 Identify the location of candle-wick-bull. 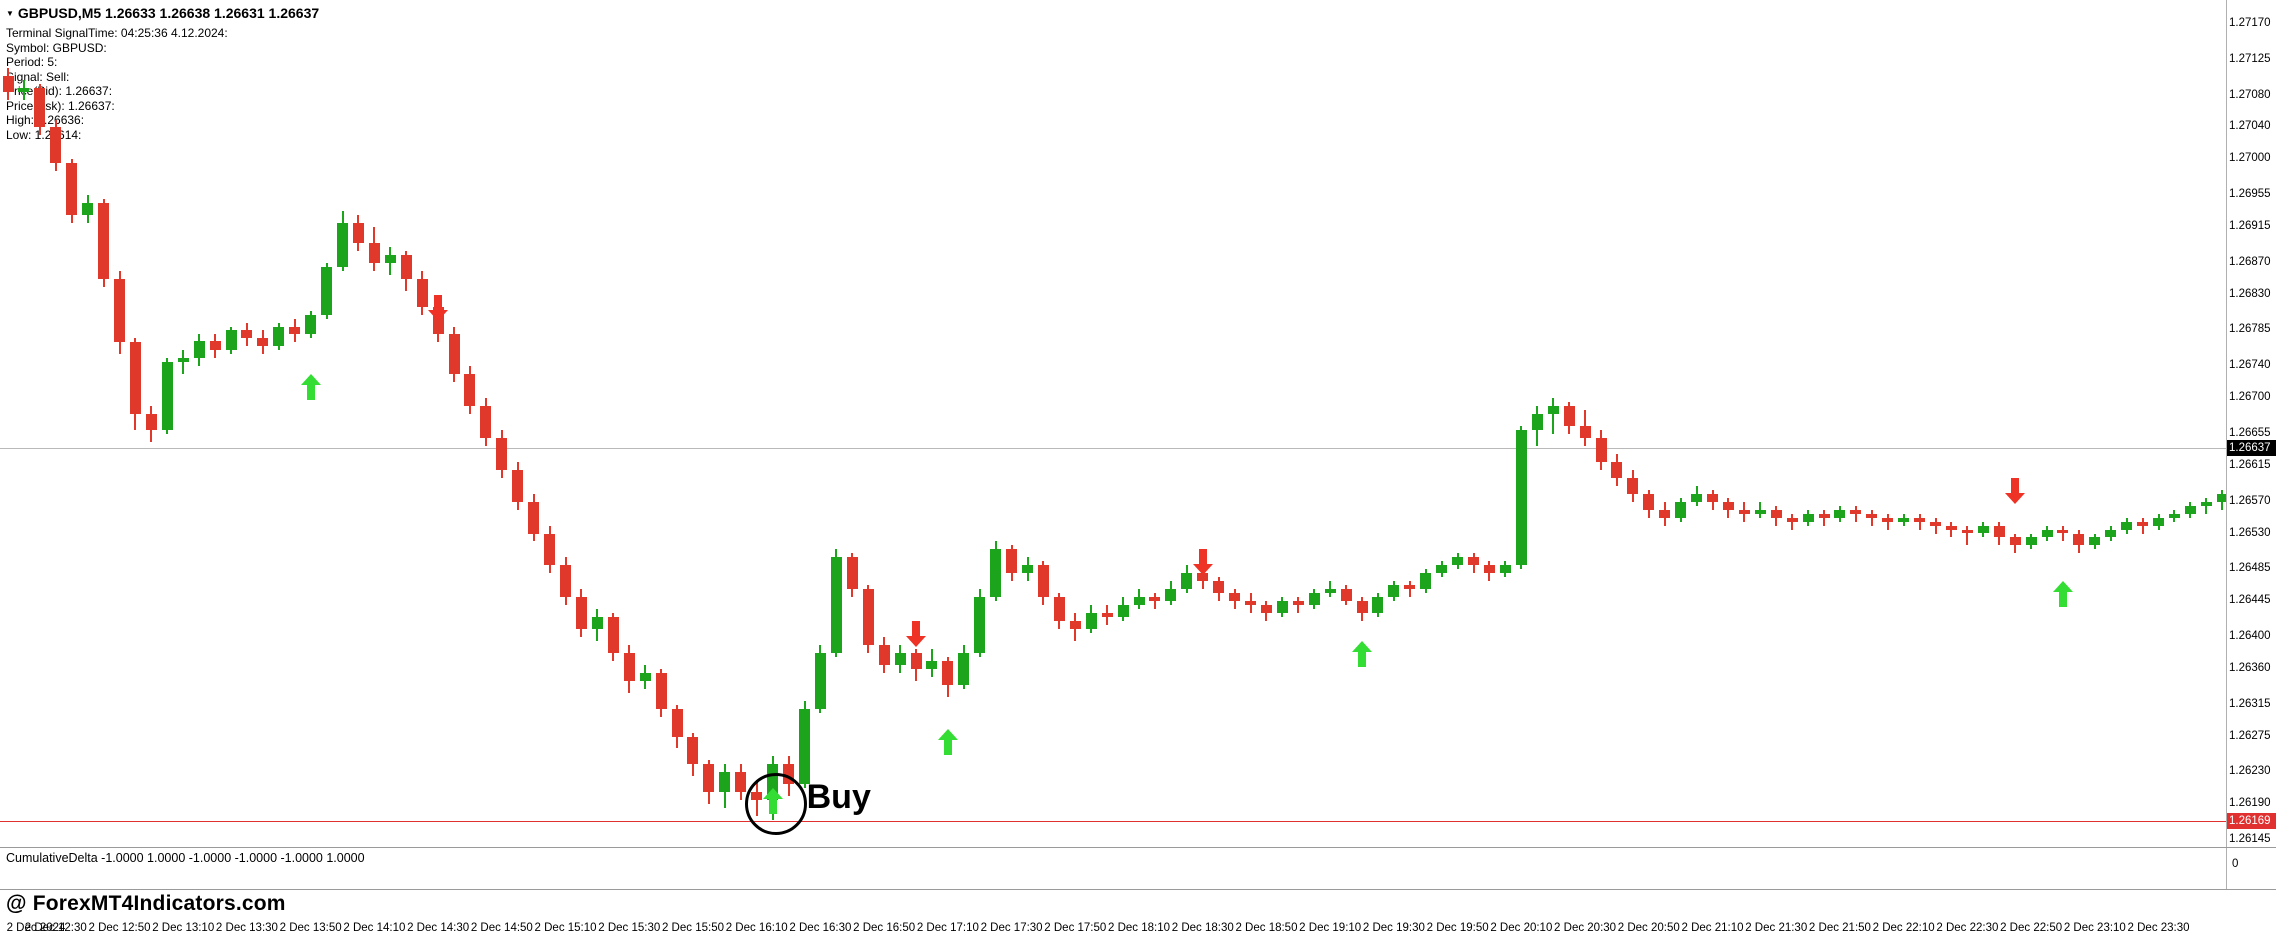
(183, 362).